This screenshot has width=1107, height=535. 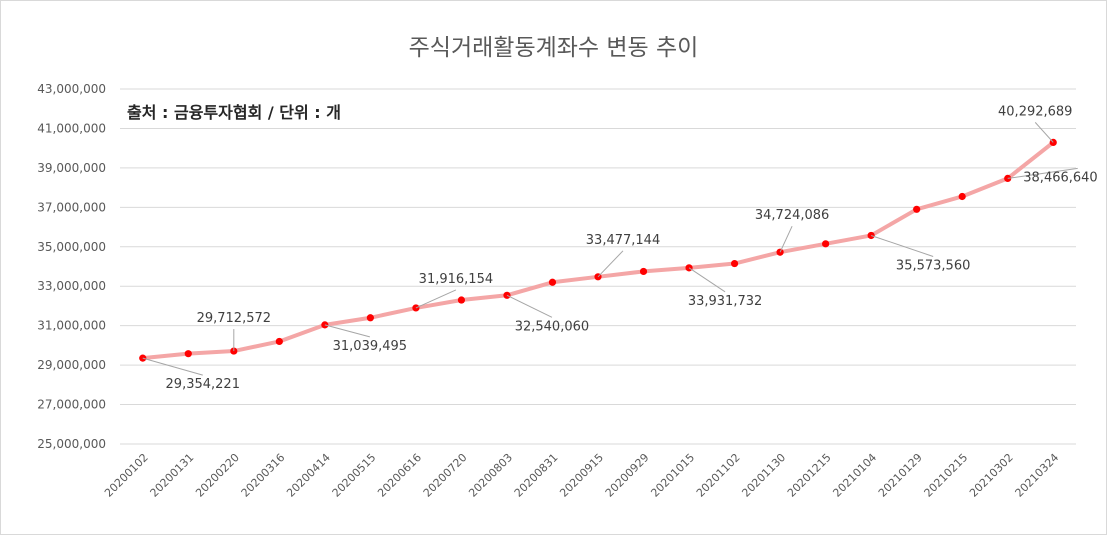 What do you see at coordinates (763, 475) in the screenshot?
I see `x-tick-label: 20201130` at bounding box center [763, 475].